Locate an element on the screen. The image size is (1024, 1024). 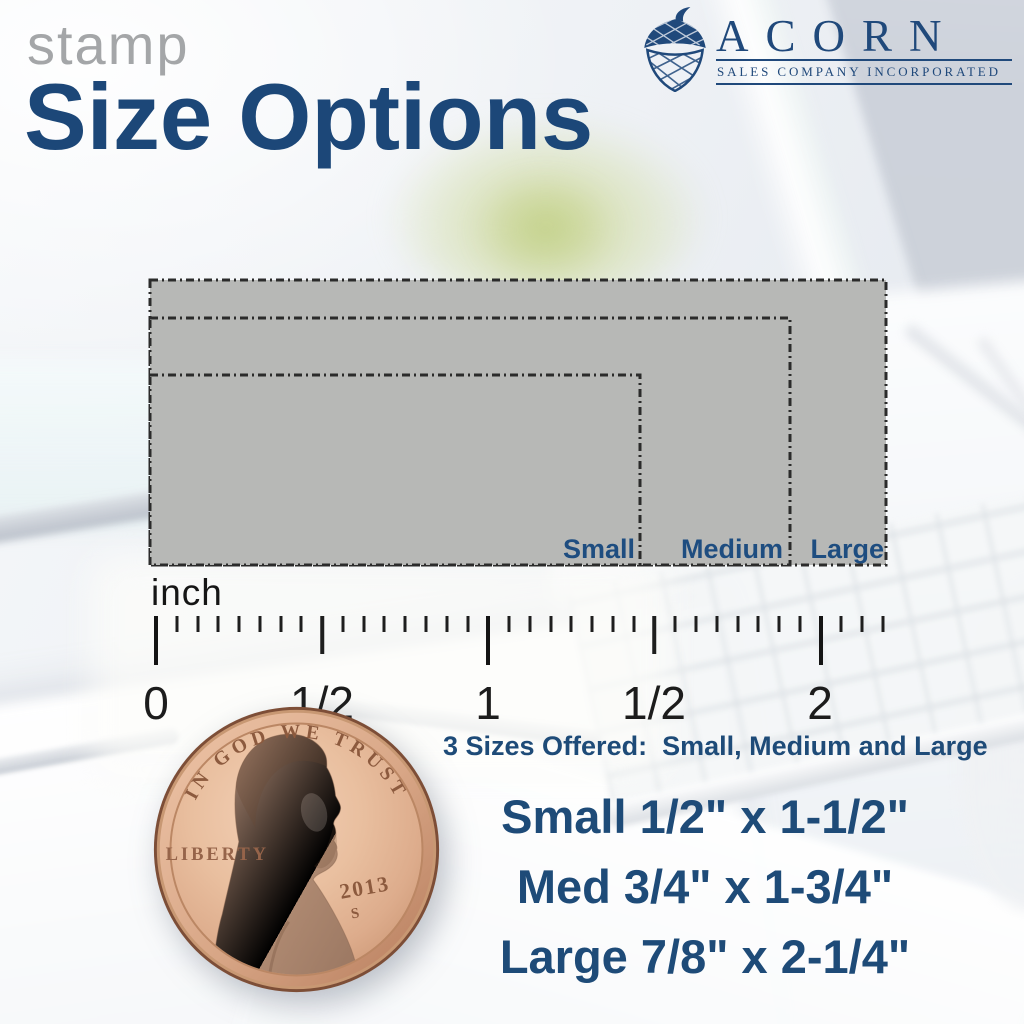
medium-dimension-line: Med 3/4" x 1-3/4" is located at coordinates (705, 886).